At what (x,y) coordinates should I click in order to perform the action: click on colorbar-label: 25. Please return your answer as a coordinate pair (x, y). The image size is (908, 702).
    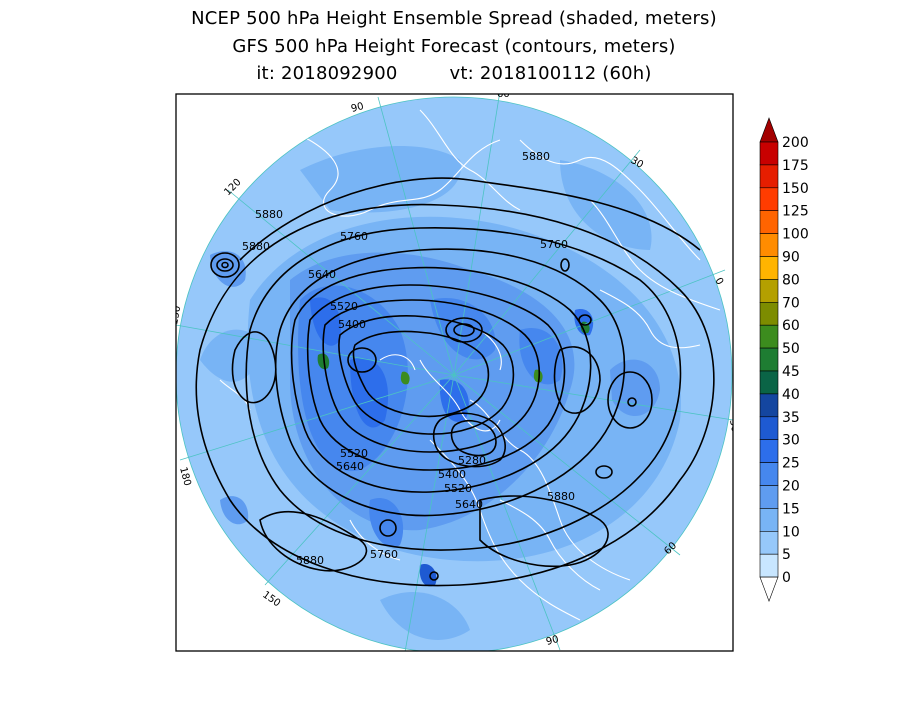
    Looking at the image, I should click on (791, 464).